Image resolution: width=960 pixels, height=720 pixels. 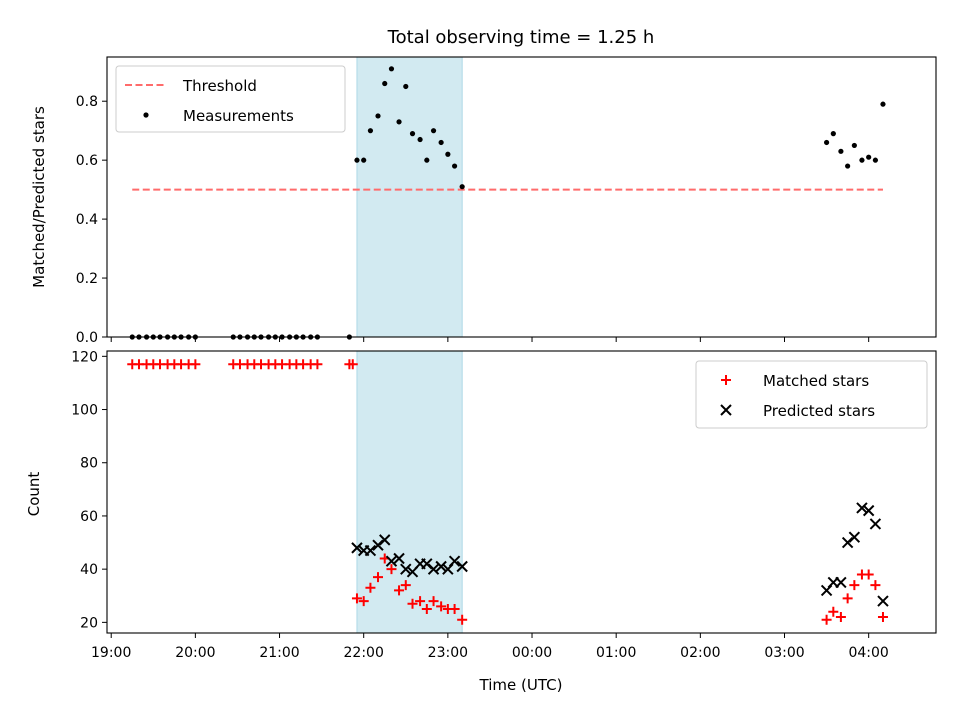 What do you see at coordinates (868, 653) in the screenshot?
I see `x-tick-label: 04:00` at bounding box center [868, 653].